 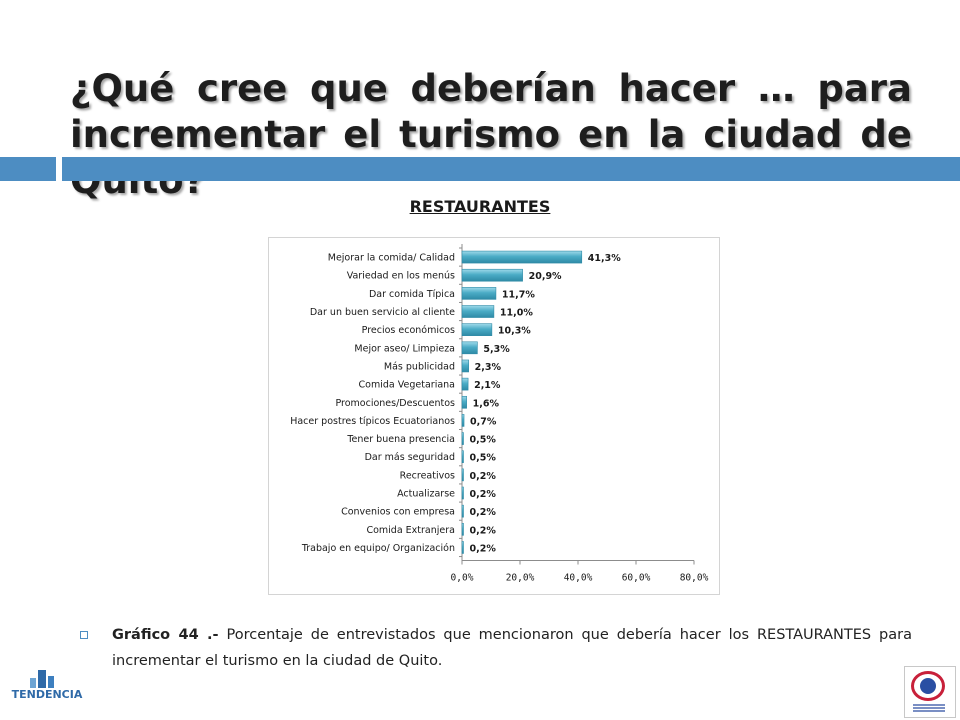 What do you see at coordinates (404, 348) in the screenshot?
I see `category-label: Mejor aseo/ Limpieza` at bounding box center [404, 348].